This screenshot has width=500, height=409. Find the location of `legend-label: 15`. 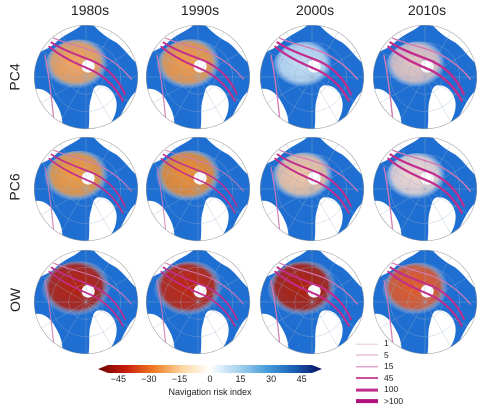

legend-label: 15 is located at coordinates (389, 366).